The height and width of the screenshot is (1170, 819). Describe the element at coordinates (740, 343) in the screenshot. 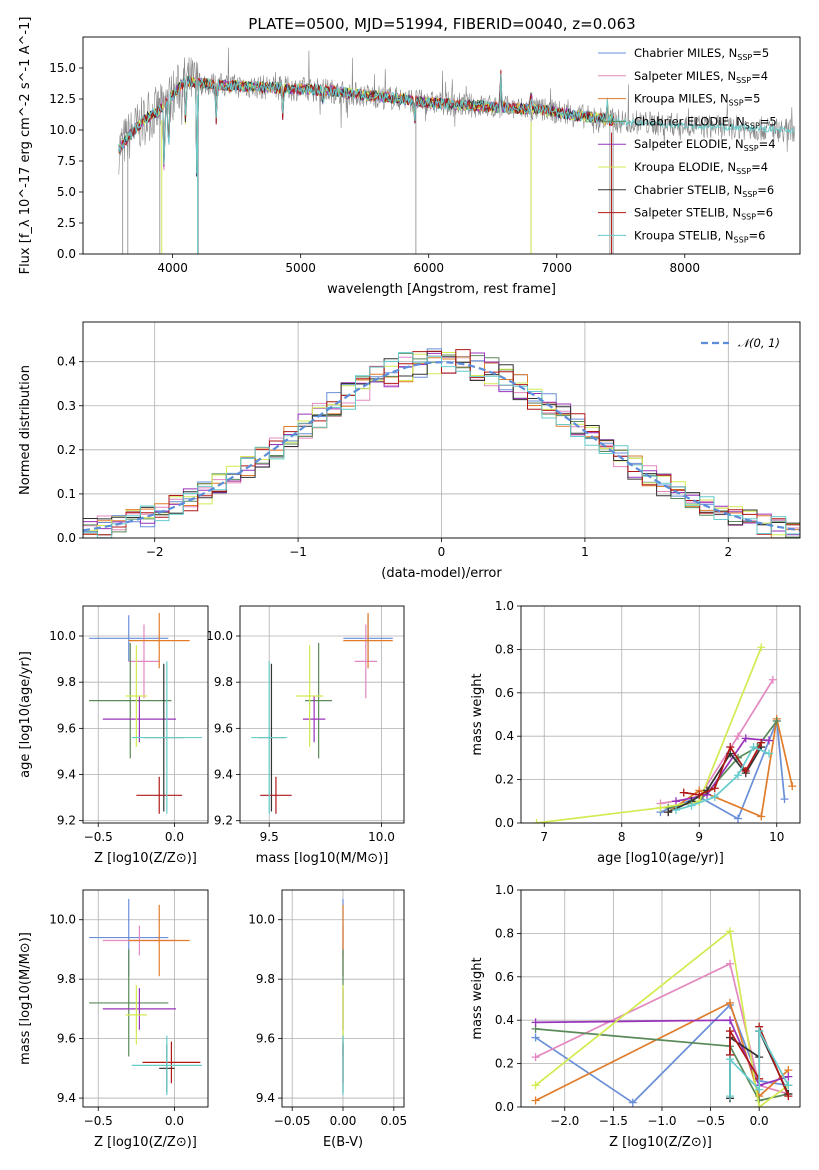

I see `legend: 𝒩(0, 1)` at that location.